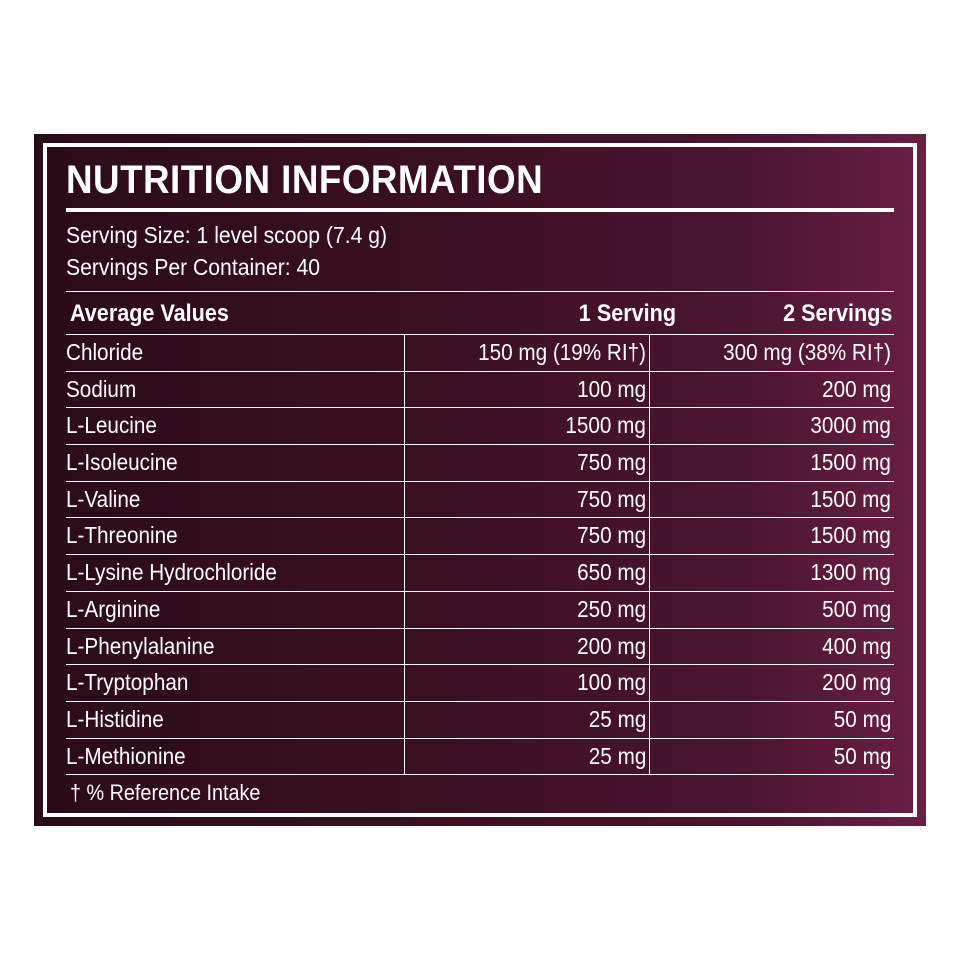 The image size is (960, 960). I want to click on value-2-servings: 300 mg (38% RI†), so click(807, 352).